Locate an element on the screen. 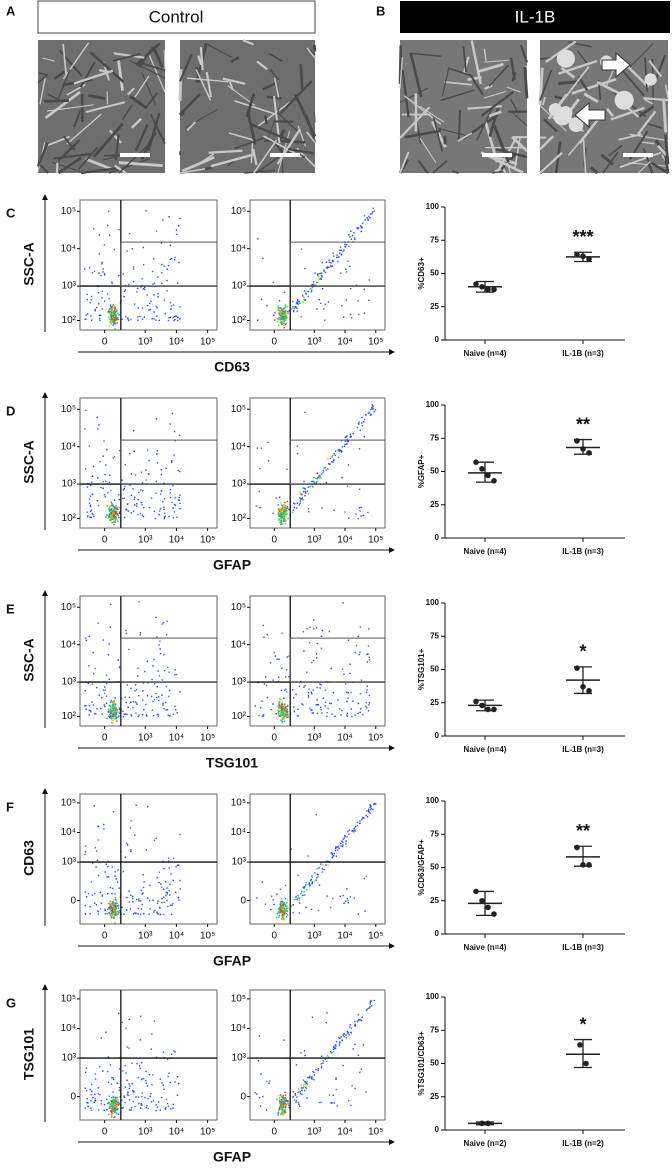 The image size is (672, 1172). gate-box is located at coordinates (337, 264).